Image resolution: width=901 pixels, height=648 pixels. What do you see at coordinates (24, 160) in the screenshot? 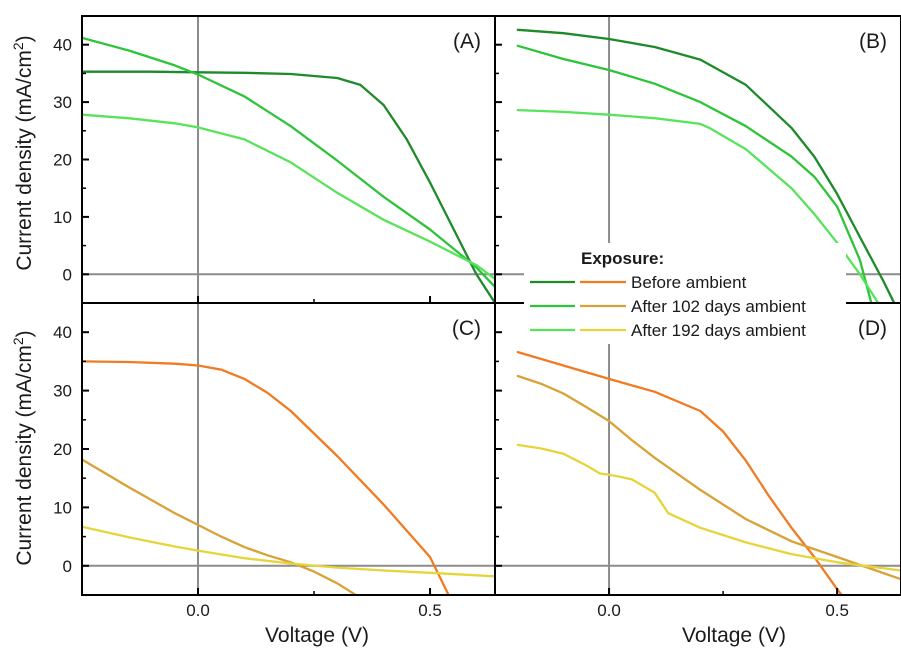
I see `y-axis-title-top-main: Current density (mA/cm` at bounding box center [24, 160].